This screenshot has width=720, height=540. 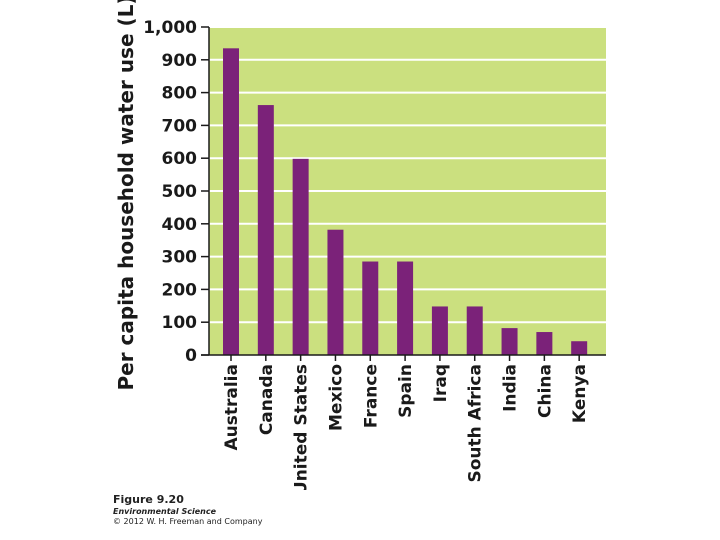 What do you see at coordinates (231, 201) in the screenshot?
I see `bar-australia` at bounding box center [231, 201].